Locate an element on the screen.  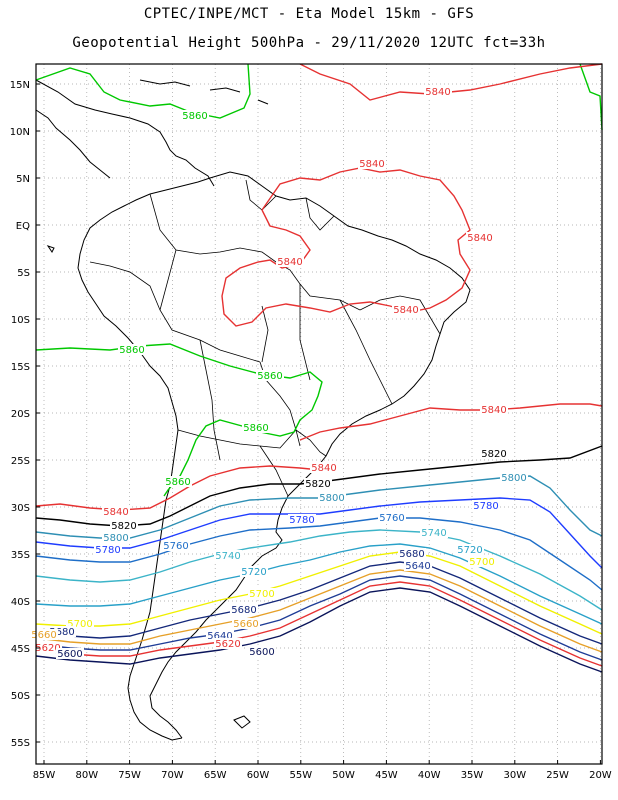
lat-tick-label: 5S is located at coordinates (23, 273).